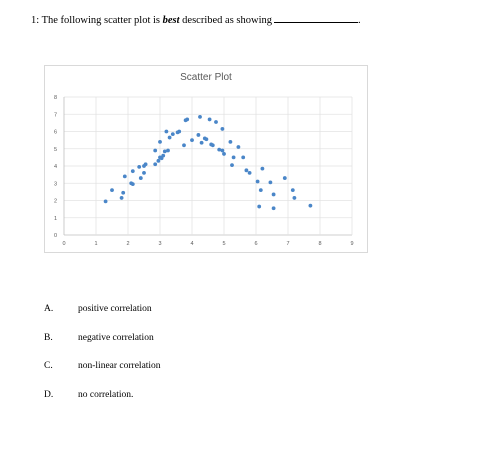  Describe the element at coordinates (55, 236) in the screenshot. I see `y-tick-label: 0` at that location.